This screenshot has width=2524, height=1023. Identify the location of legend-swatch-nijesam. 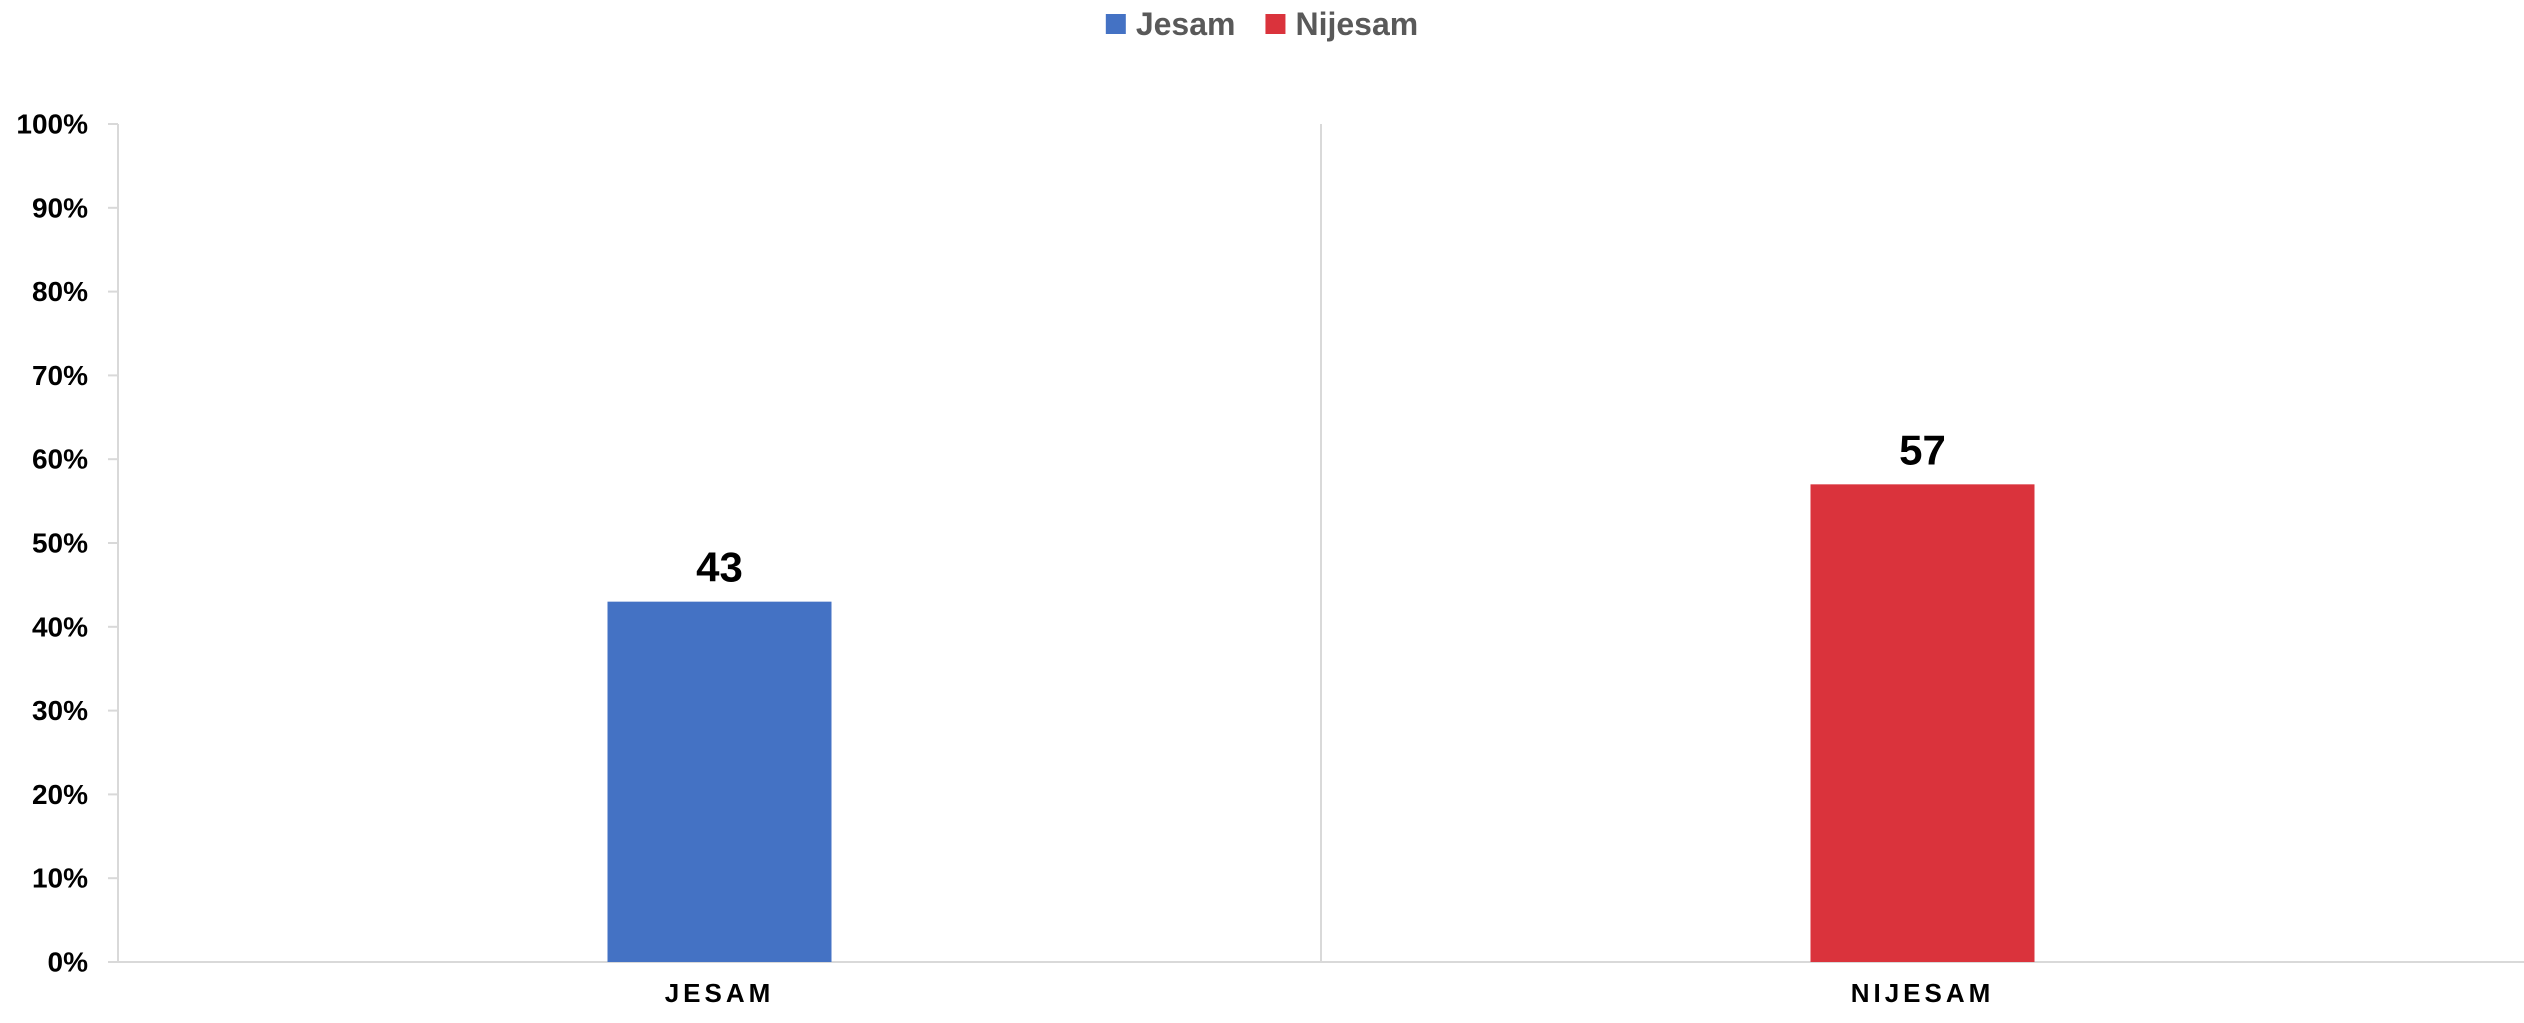
(1275, 24).